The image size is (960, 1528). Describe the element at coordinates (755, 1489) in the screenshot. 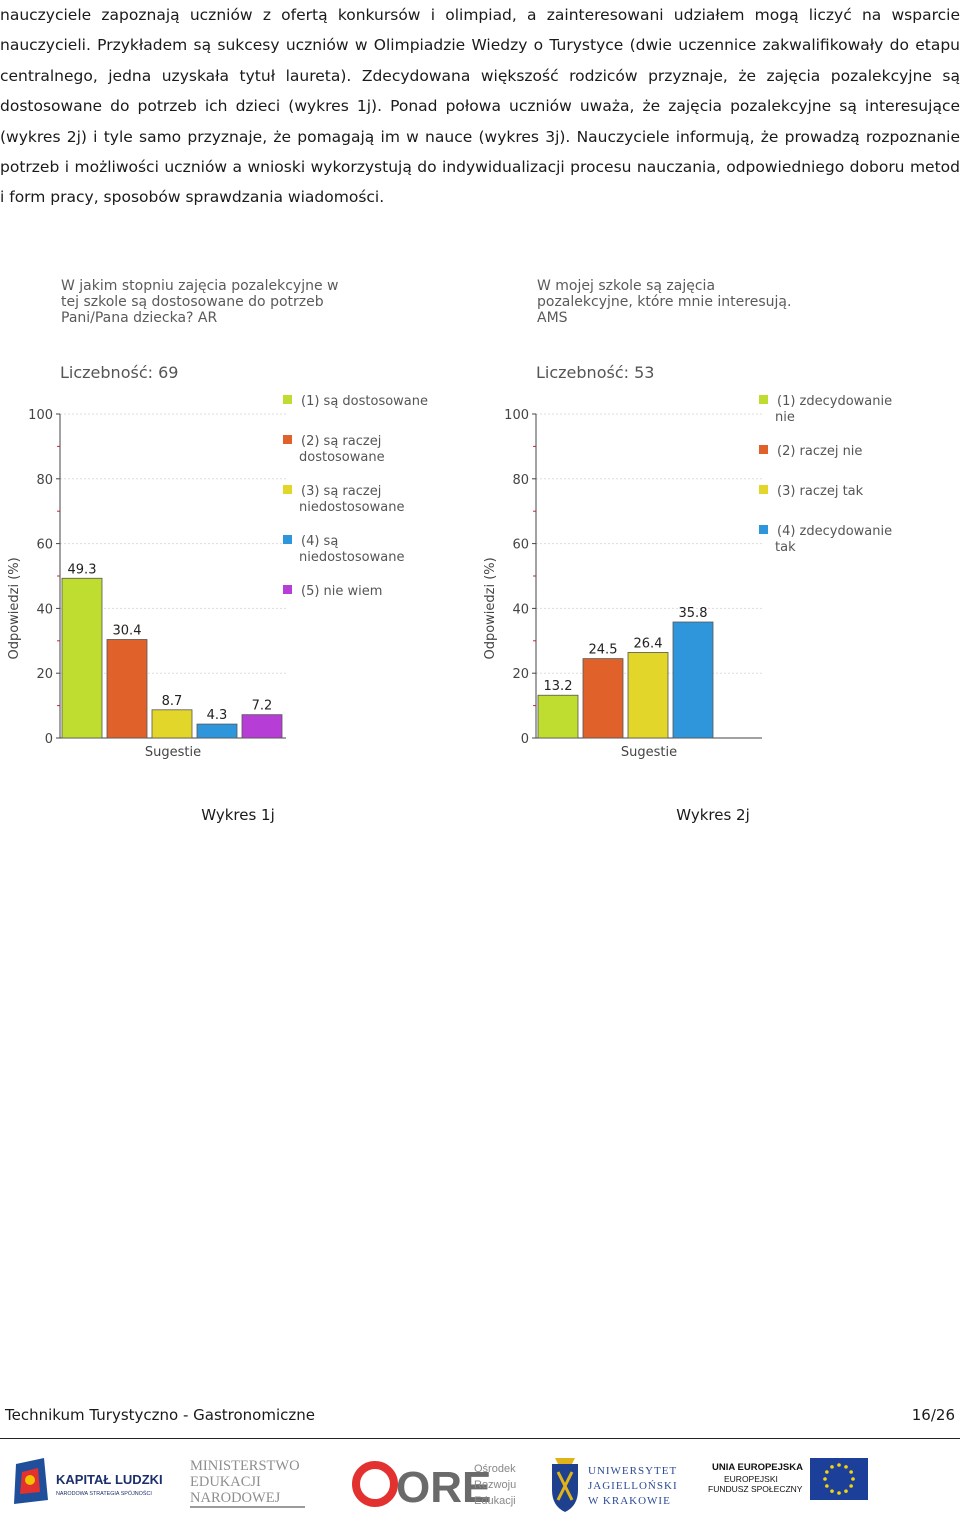

I see `ue-line3: FUNDUSZ SPOŁECZNY` at that location.